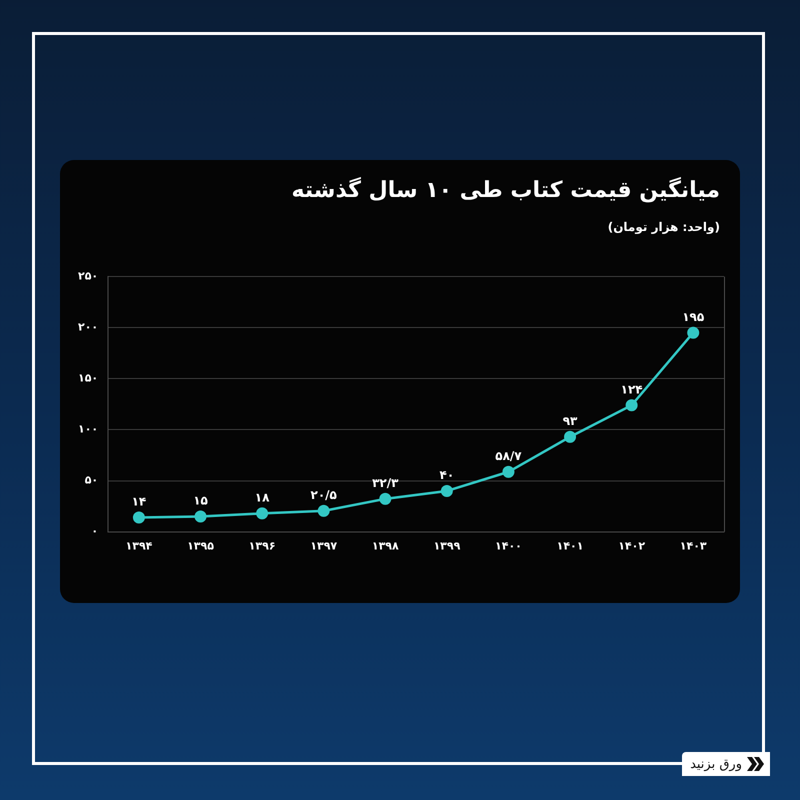 Image resolution: width=800 pixels, height=800 pixels. Describe the element at coordinates (447, 545) in the screenshot. I see `x-tick-label: ۱۳۹۹` at that location.